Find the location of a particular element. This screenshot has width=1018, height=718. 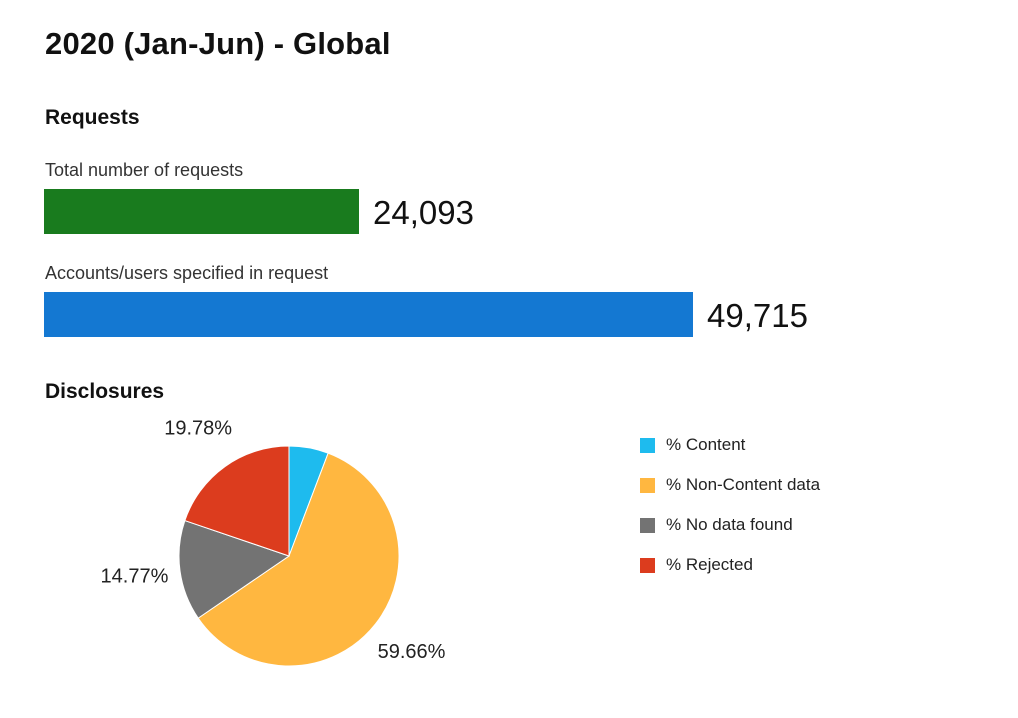

pie-slice-non-content-data is located at coordinates (298, 559).